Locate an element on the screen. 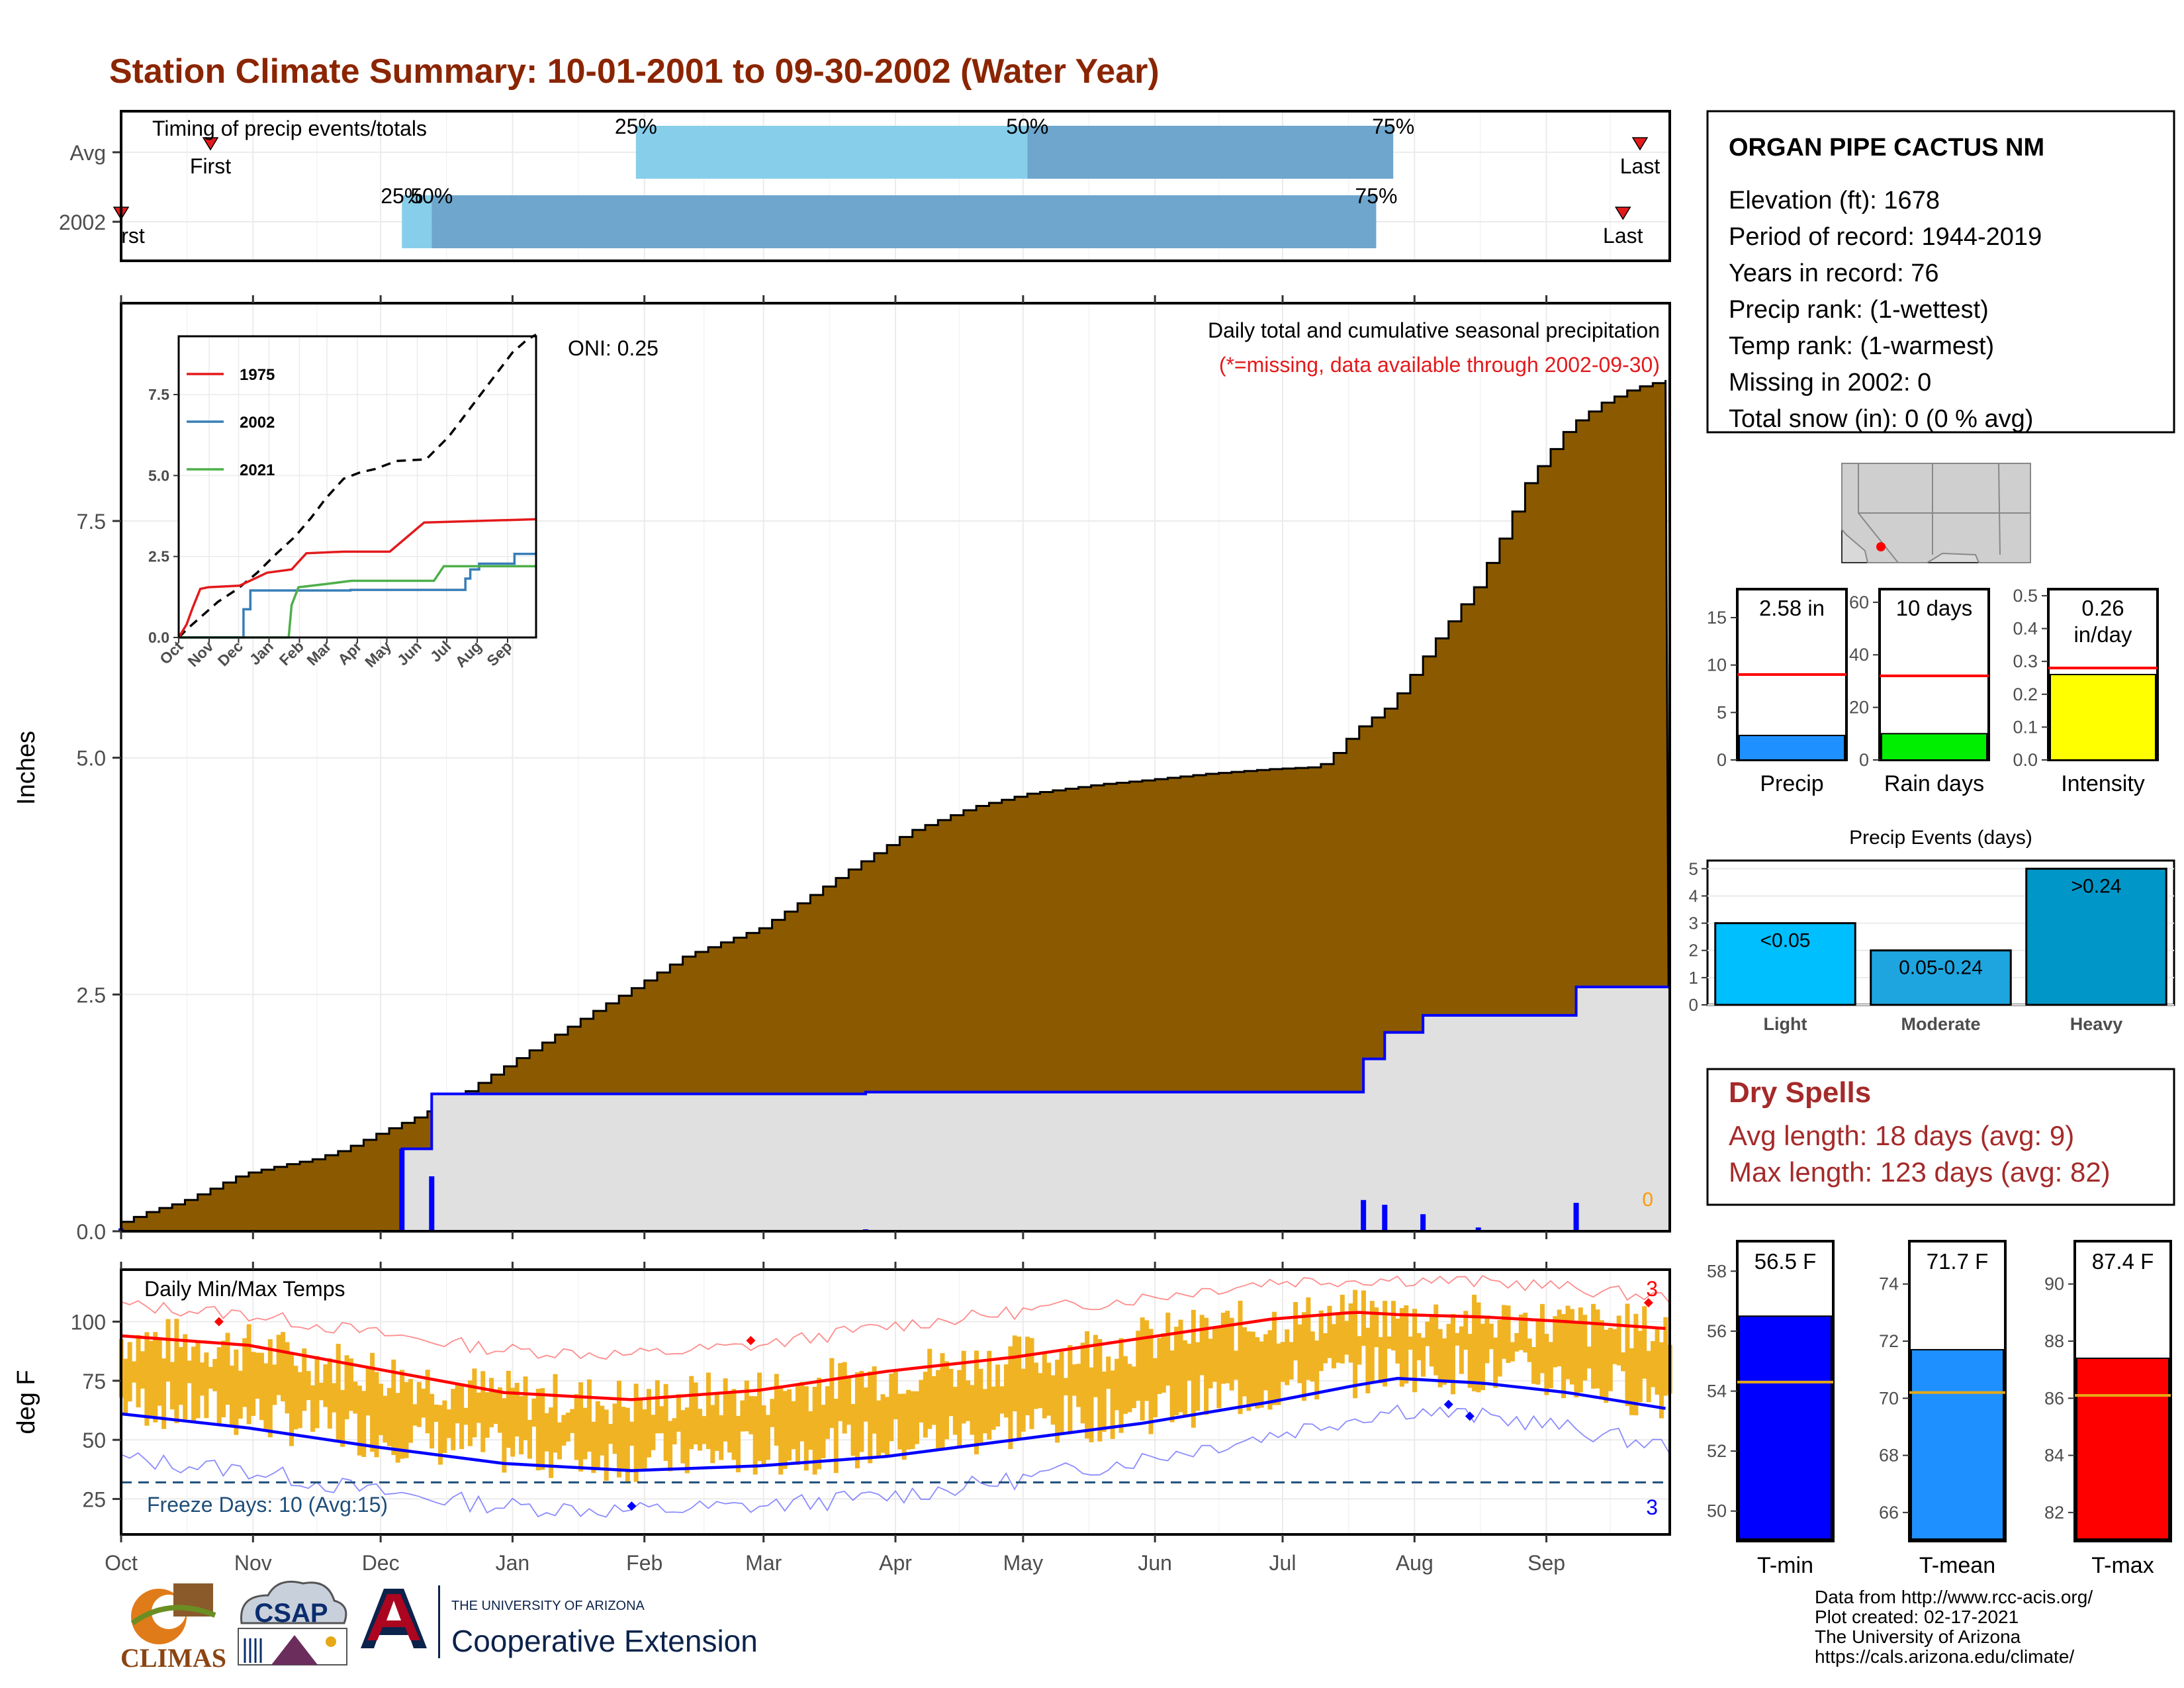 The height and width of the screenshot is (1688, 2184). events-bar-moderate is located at coordinates (1941, 977).